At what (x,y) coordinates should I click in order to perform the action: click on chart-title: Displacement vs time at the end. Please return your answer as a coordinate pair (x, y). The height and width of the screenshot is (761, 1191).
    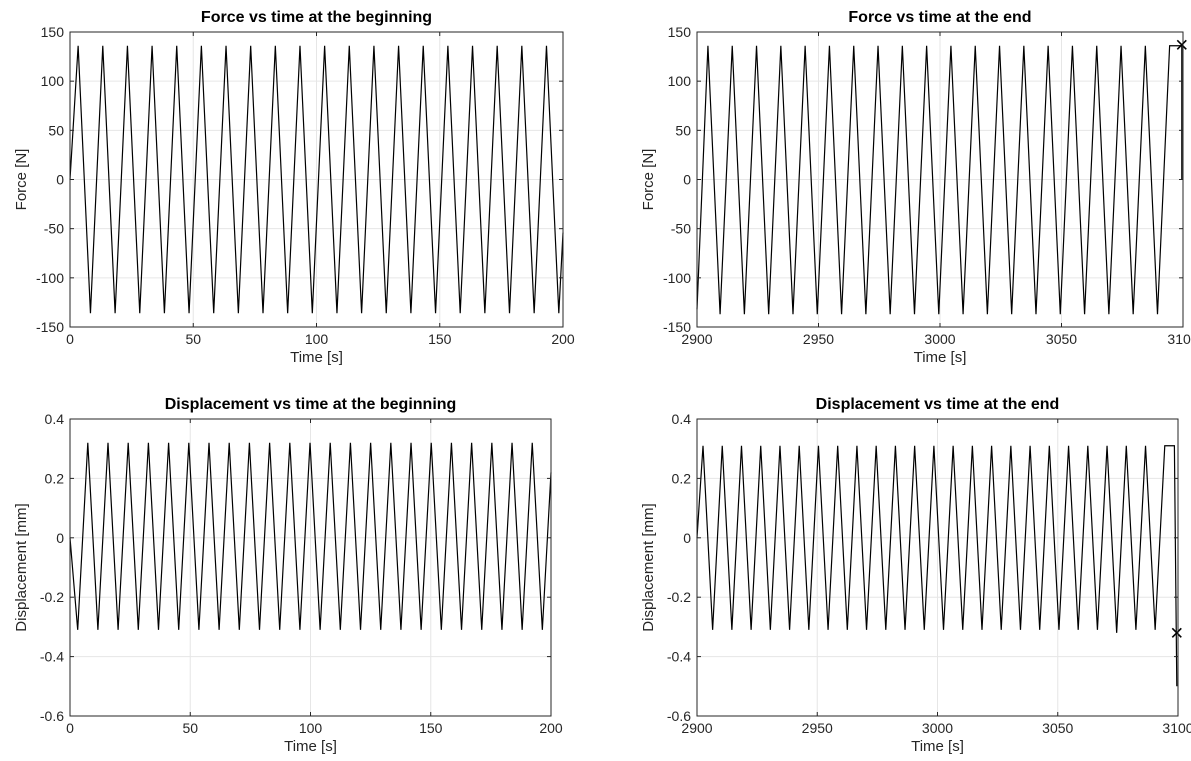
    Looking at the image, I should click on (938, 404).